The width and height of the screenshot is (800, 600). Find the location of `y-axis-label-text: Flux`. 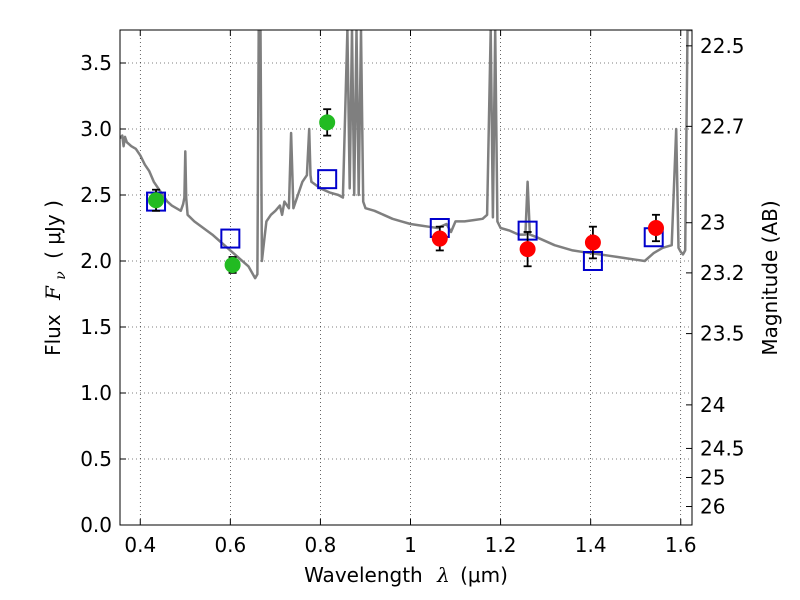

y-axis-label-text: Flux is located at coordinates (53, 335).